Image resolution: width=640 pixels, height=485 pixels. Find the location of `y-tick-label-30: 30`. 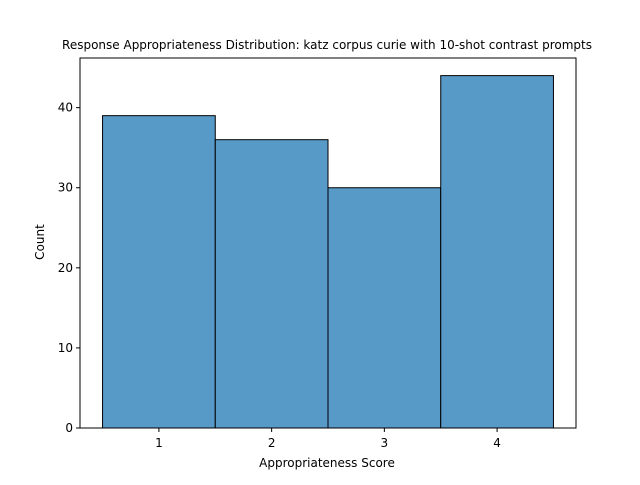

y-tick-label-30: 30 is located at coordinates (65, 188).